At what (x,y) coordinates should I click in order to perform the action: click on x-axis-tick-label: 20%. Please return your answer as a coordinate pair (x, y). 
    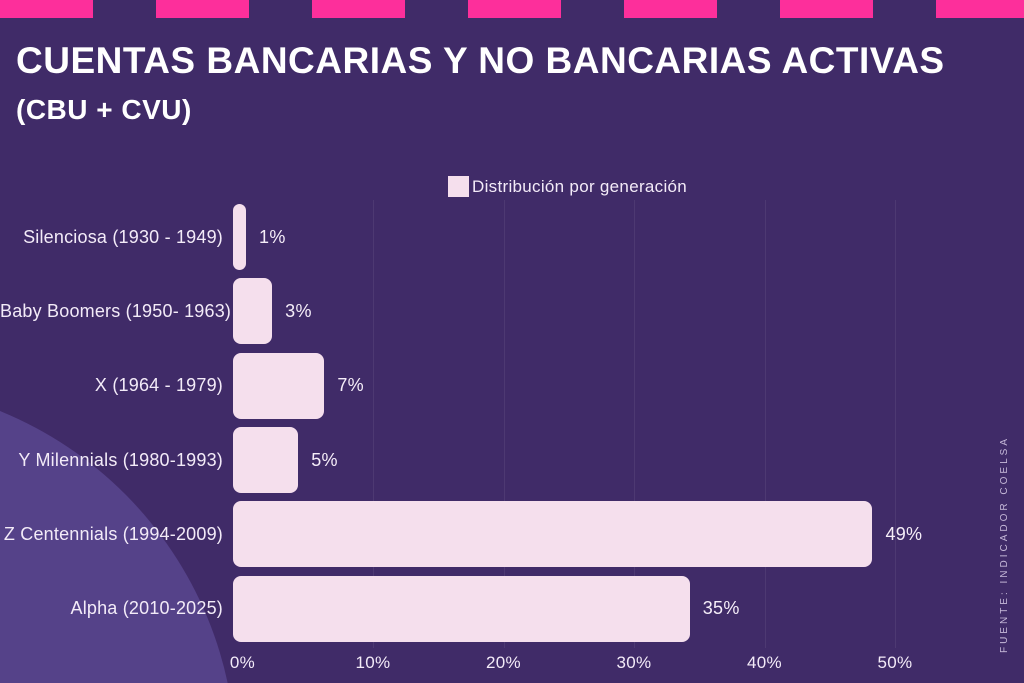
    Looking at the image, I should click on (503, 662).